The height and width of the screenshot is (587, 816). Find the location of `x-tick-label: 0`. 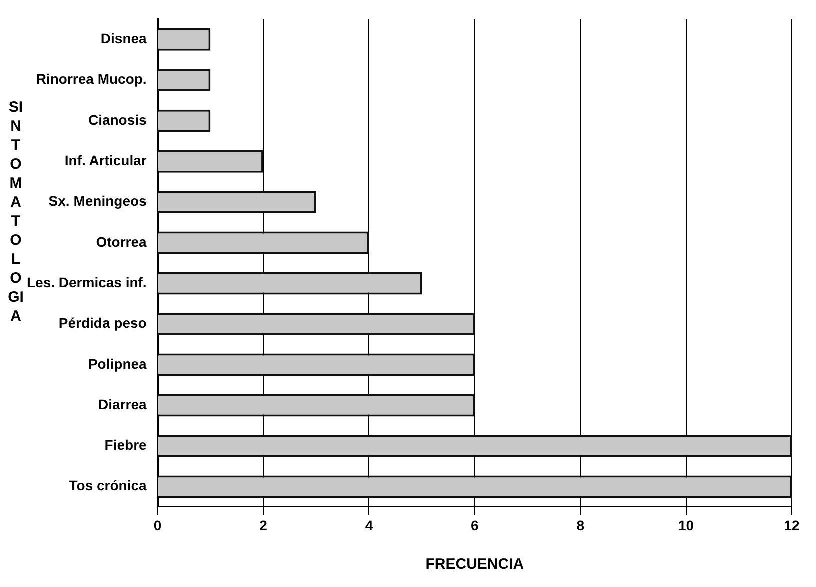

x-tick-label: 0 is located at coordinates (158, 525).